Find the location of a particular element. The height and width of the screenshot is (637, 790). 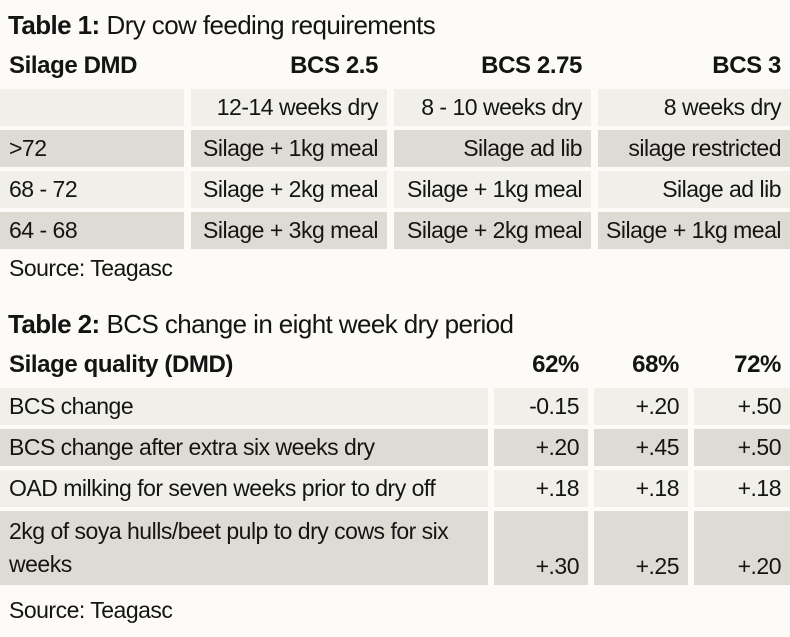

table2-header-62pct: 62% is located at coordinates (555, 364).